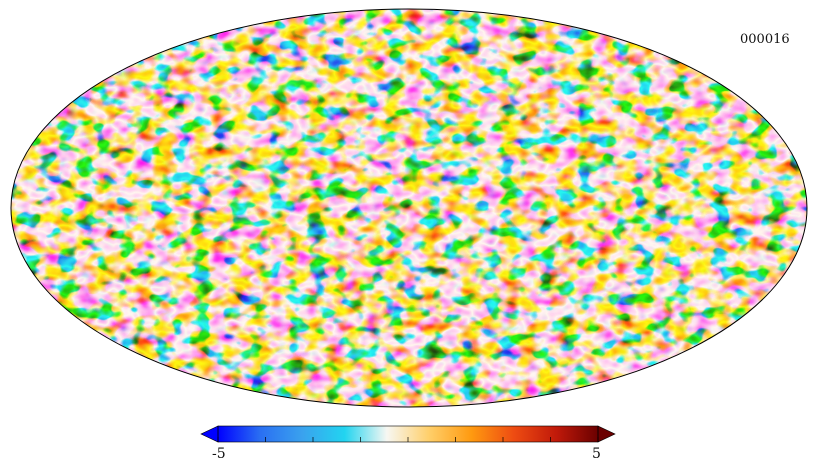  What do you see at coordinates (209, 434) in the screenshot?
I see `colorbar-extend-min` at bounding box center [209, 434].